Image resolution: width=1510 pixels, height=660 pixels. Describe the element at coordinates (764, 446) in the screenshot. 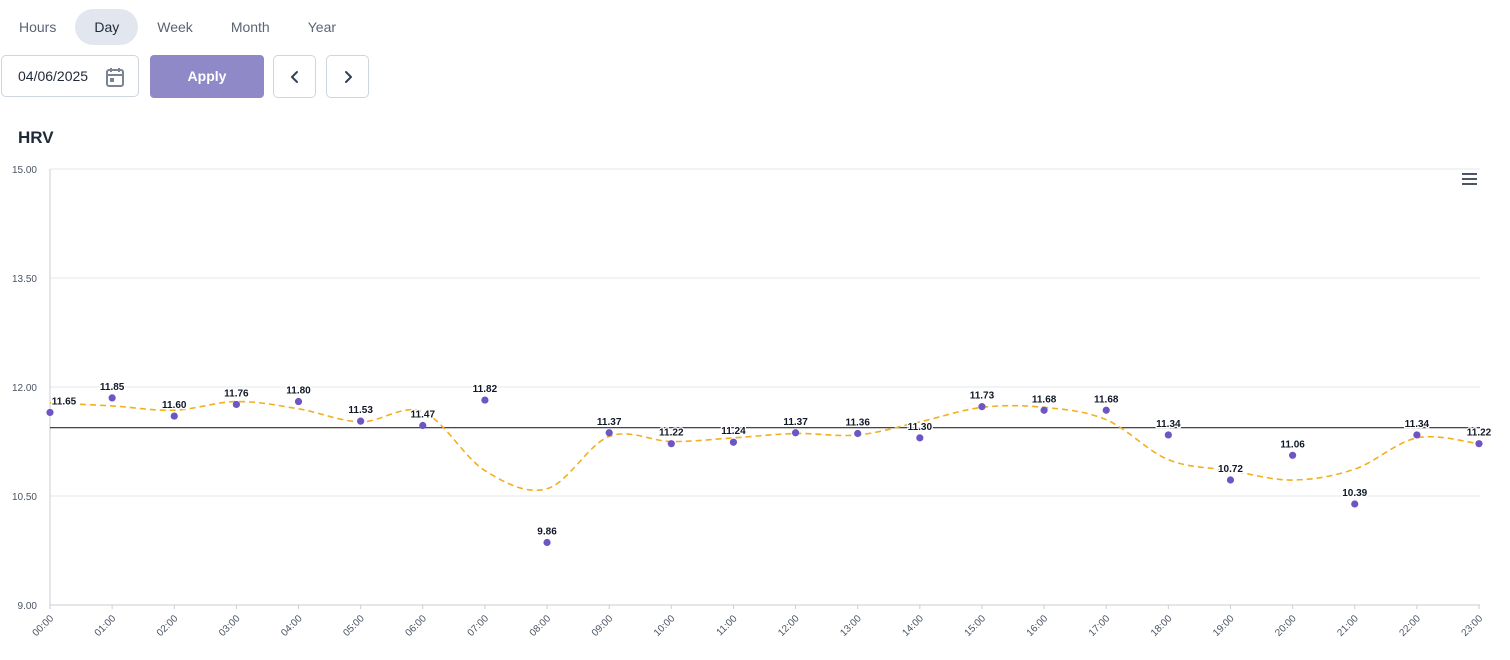

I see `trend-line` at that location.